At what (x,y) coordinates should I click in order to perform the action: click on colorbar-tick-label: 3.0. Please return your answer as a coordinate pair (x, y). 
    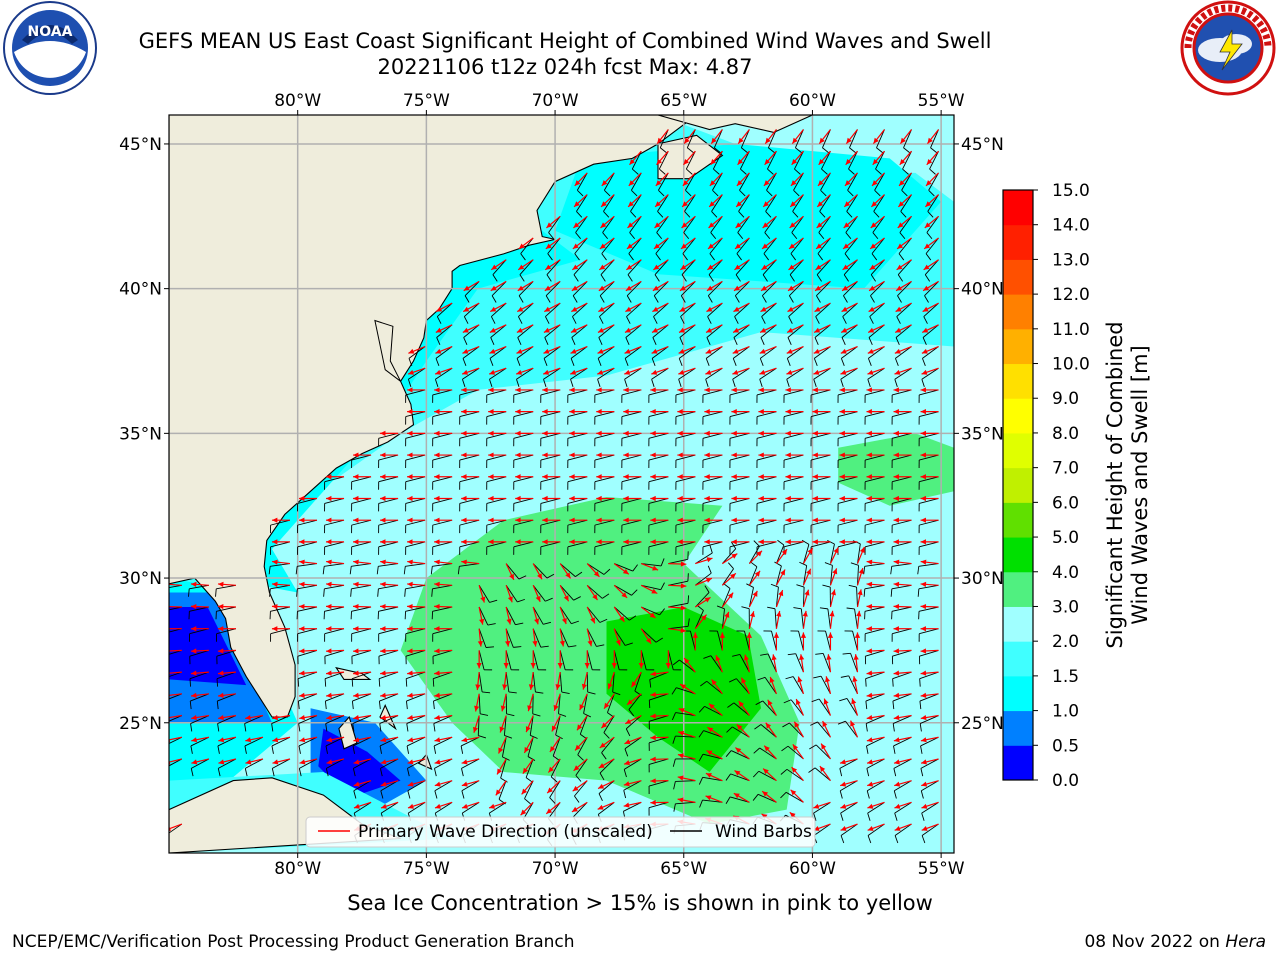
    Looking at the image, I should click on (1065, 607).